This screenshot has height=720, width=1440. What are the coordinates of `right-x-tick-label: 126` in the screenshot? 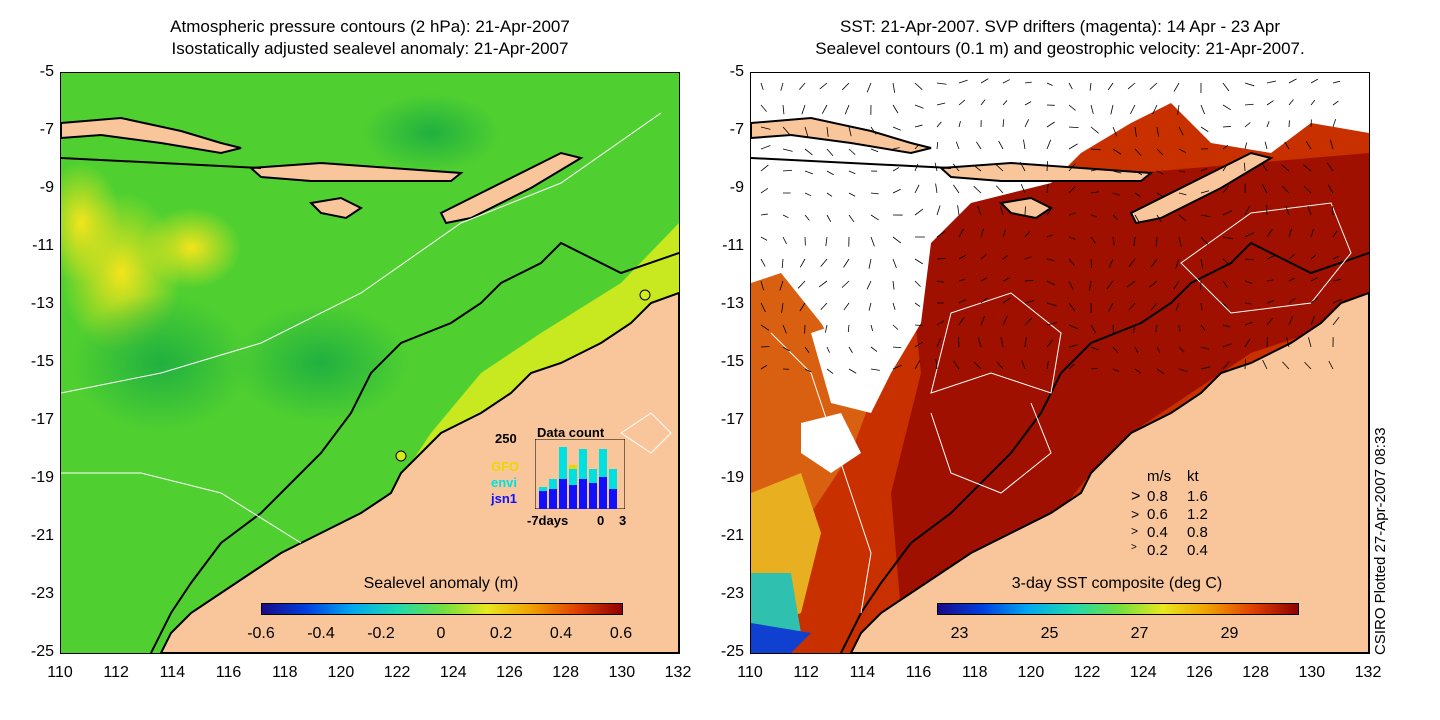 It's located at (1199, 672).